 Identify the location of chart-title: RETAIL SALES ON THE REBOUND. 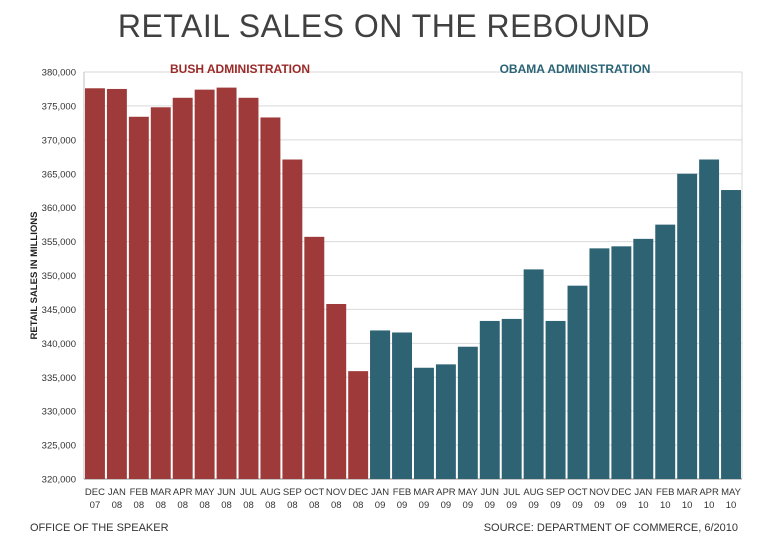
(384, 26).